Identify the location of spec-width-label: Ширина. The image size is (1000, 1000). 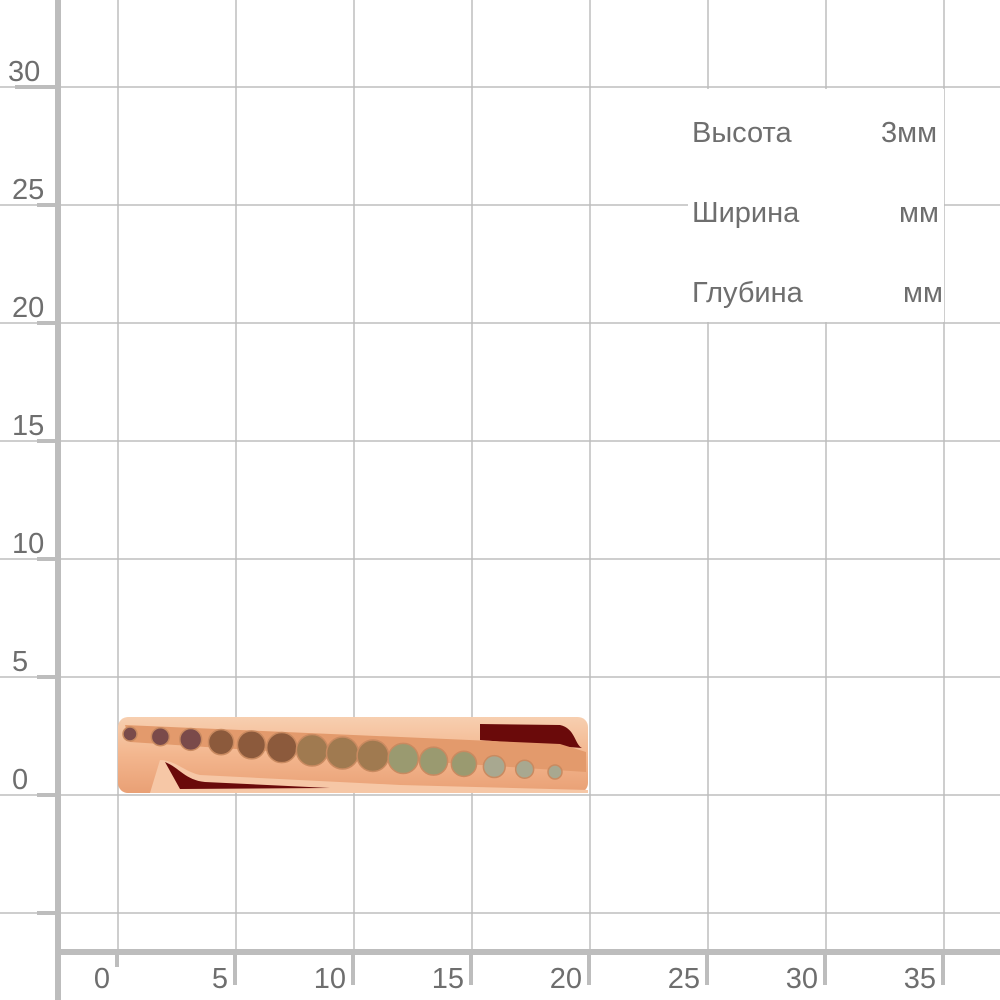
(746, 213).